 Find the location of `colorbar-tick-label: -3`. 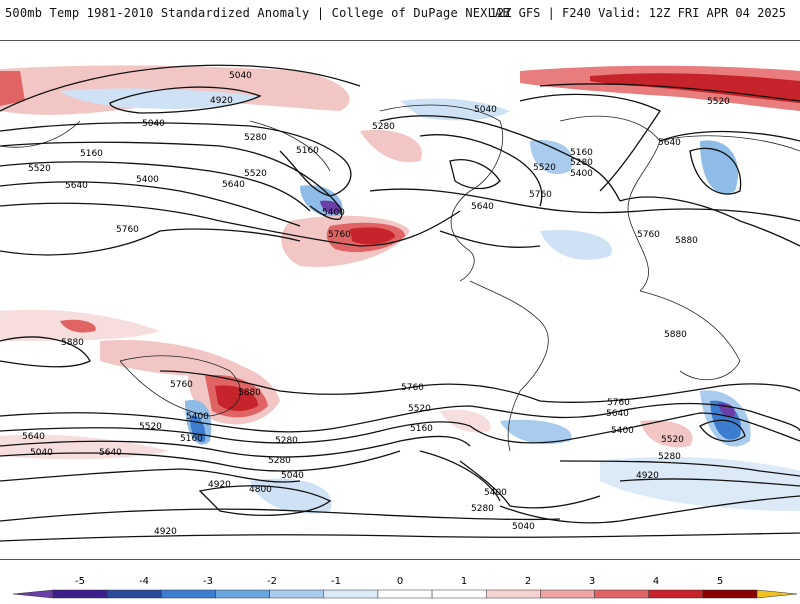

colorbar-tick-label: -3 is located at coordinates (208, 581).